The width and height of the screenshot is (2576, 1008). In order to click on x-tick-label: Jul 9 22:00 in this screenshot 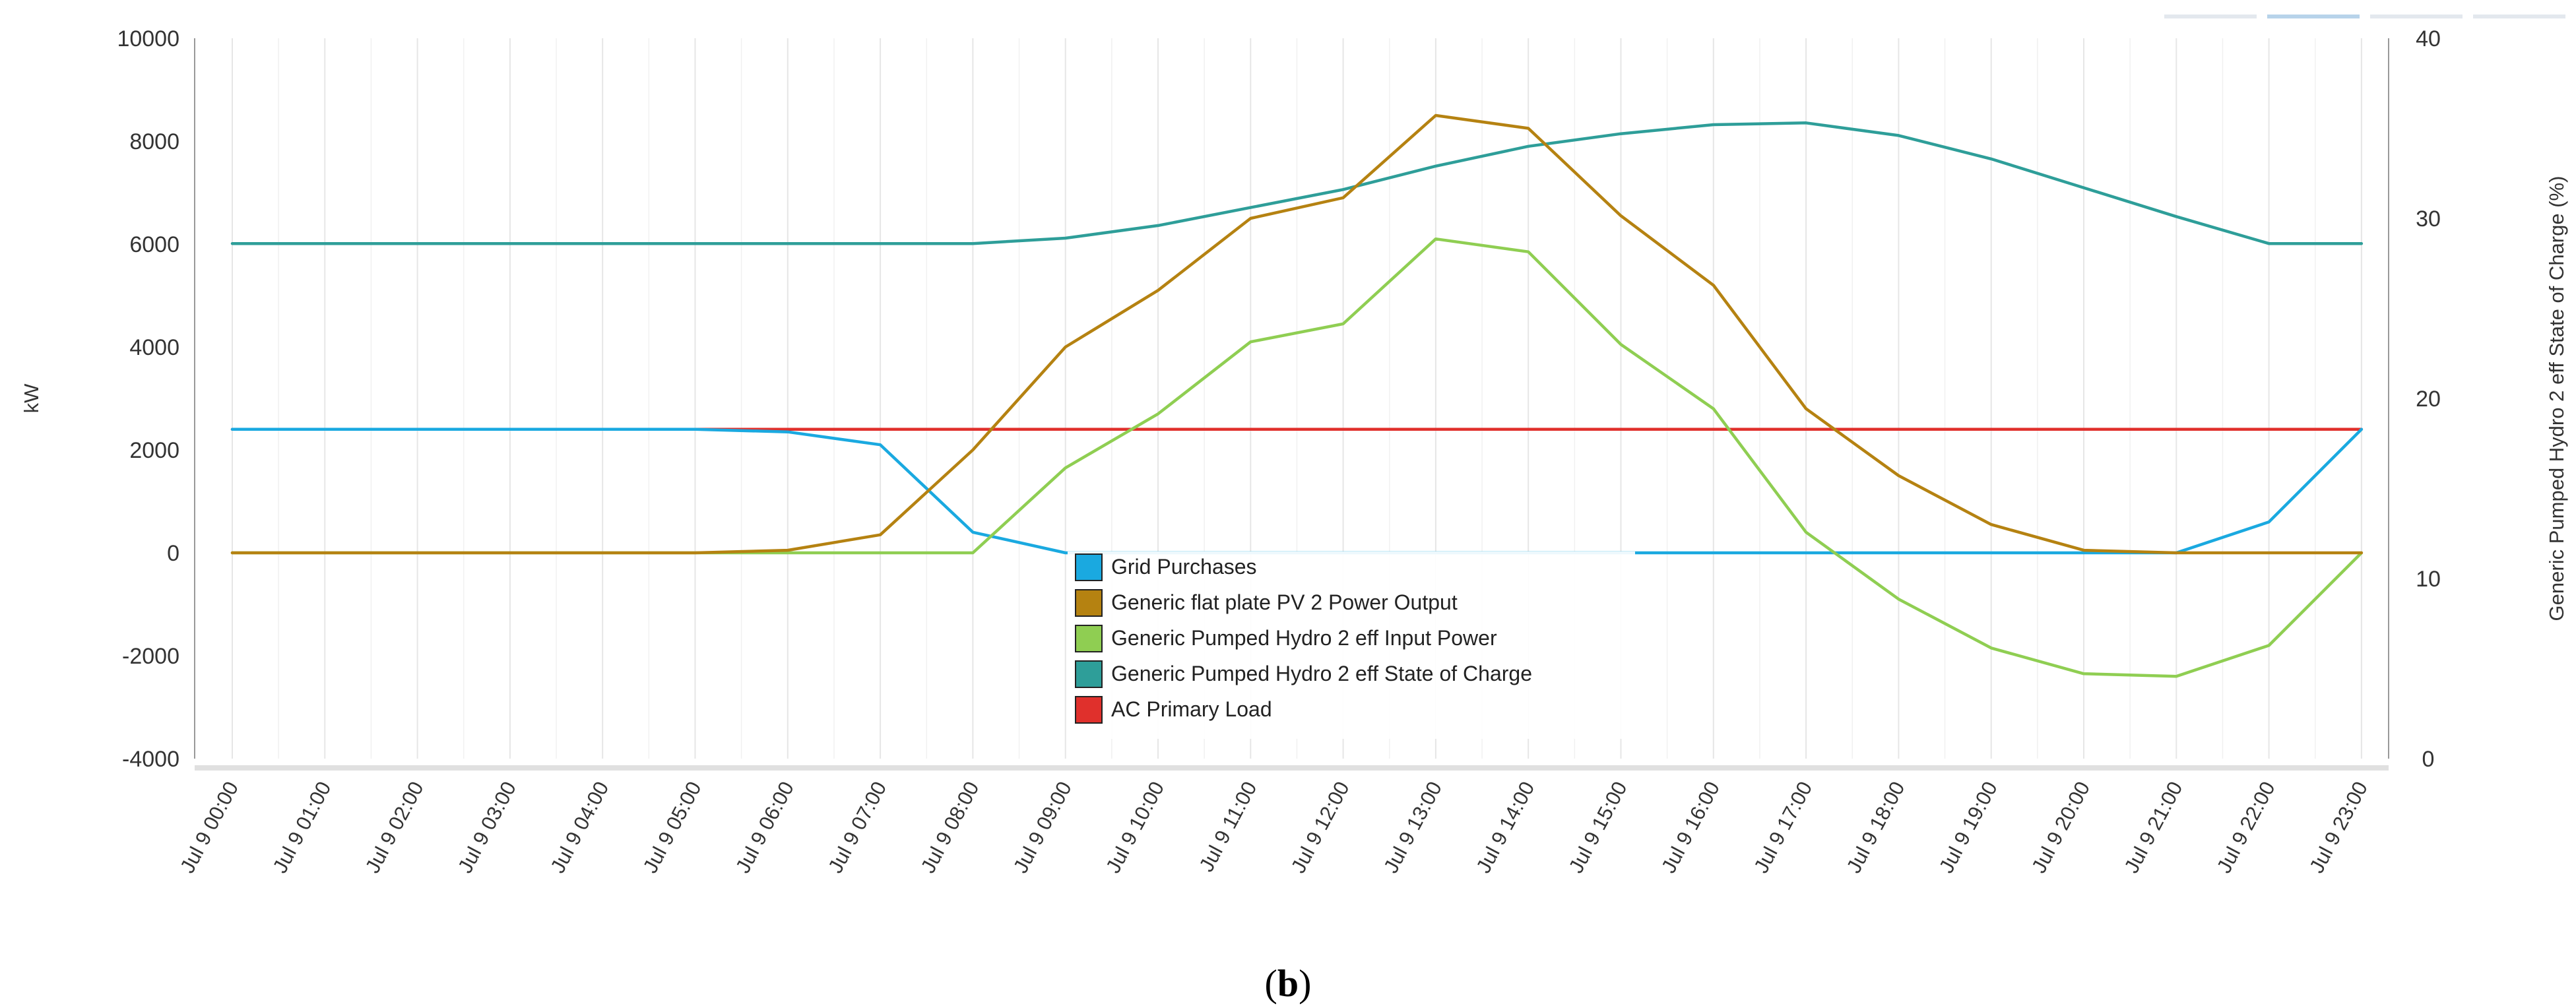, I will do `click(2246, 827)`.